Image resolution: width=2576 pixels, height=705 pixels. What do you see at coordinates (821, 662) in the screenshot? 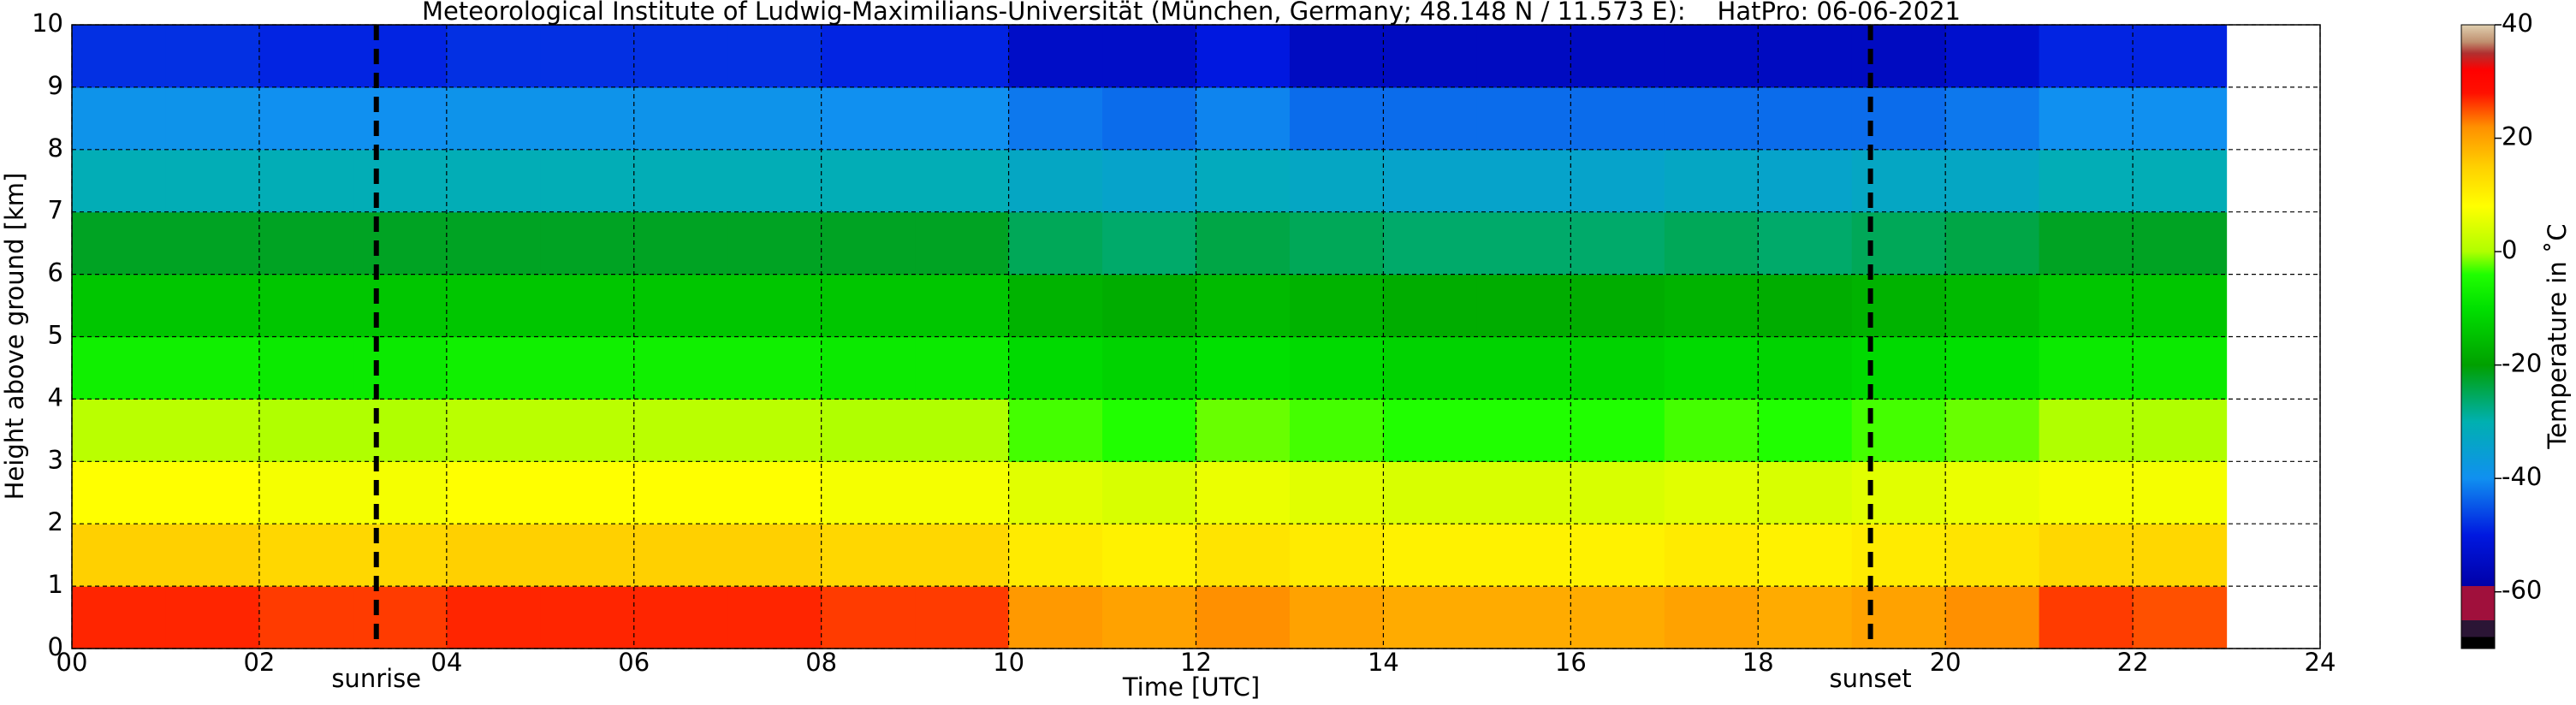
I see `x-tick-label: 08` at bounding box center [821, 662].